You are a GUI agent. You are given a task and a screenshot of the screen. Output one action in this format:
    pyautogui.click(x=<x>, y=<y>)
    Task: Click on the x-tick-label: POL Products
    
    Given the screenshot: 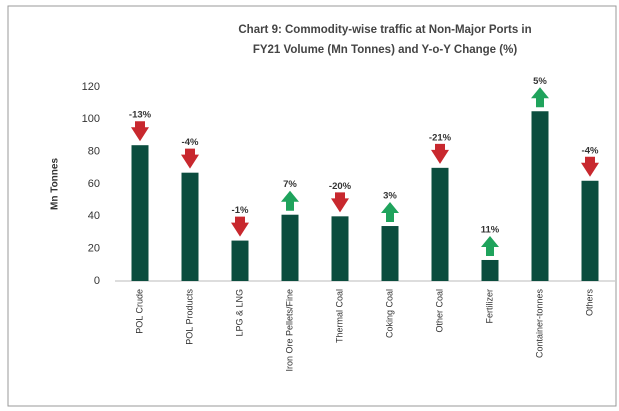 What is the action you would take?
    pyautogui.click(x=189, y=317)
    